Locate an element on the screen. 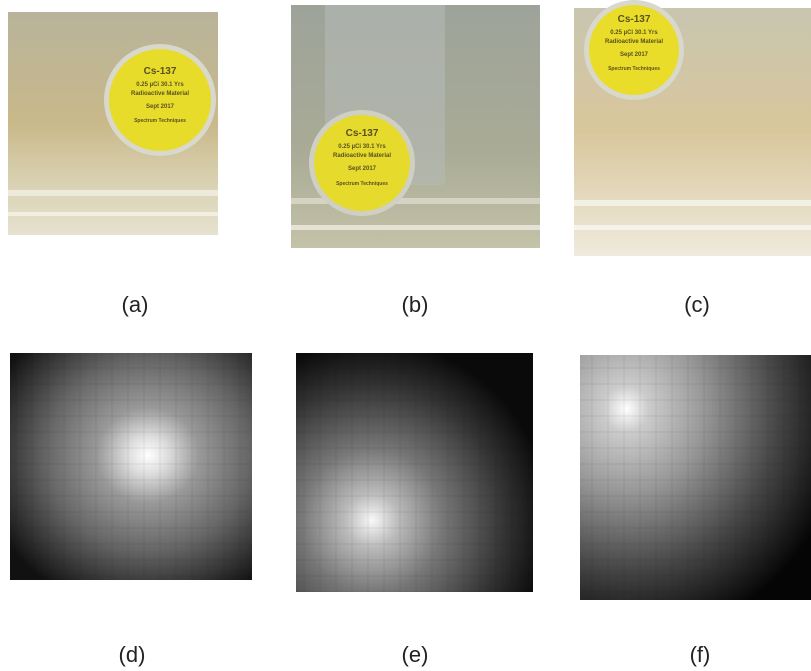  caption: (b) is located at coordinates (415, 304).